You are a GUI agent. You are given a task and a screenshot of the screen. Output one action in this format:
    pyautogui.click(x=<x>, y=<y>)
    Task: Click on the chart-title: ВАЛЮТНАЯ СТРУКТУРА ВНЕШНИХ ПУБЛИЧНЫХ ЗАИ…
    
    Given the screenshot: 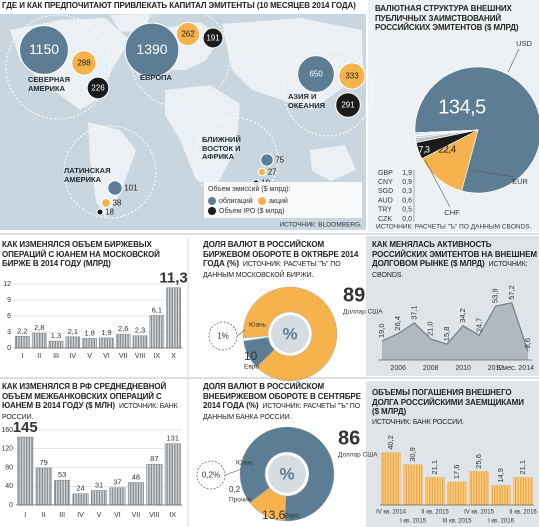 What is the action you would take?
    pyautogui.click(x=447, y=18)
    